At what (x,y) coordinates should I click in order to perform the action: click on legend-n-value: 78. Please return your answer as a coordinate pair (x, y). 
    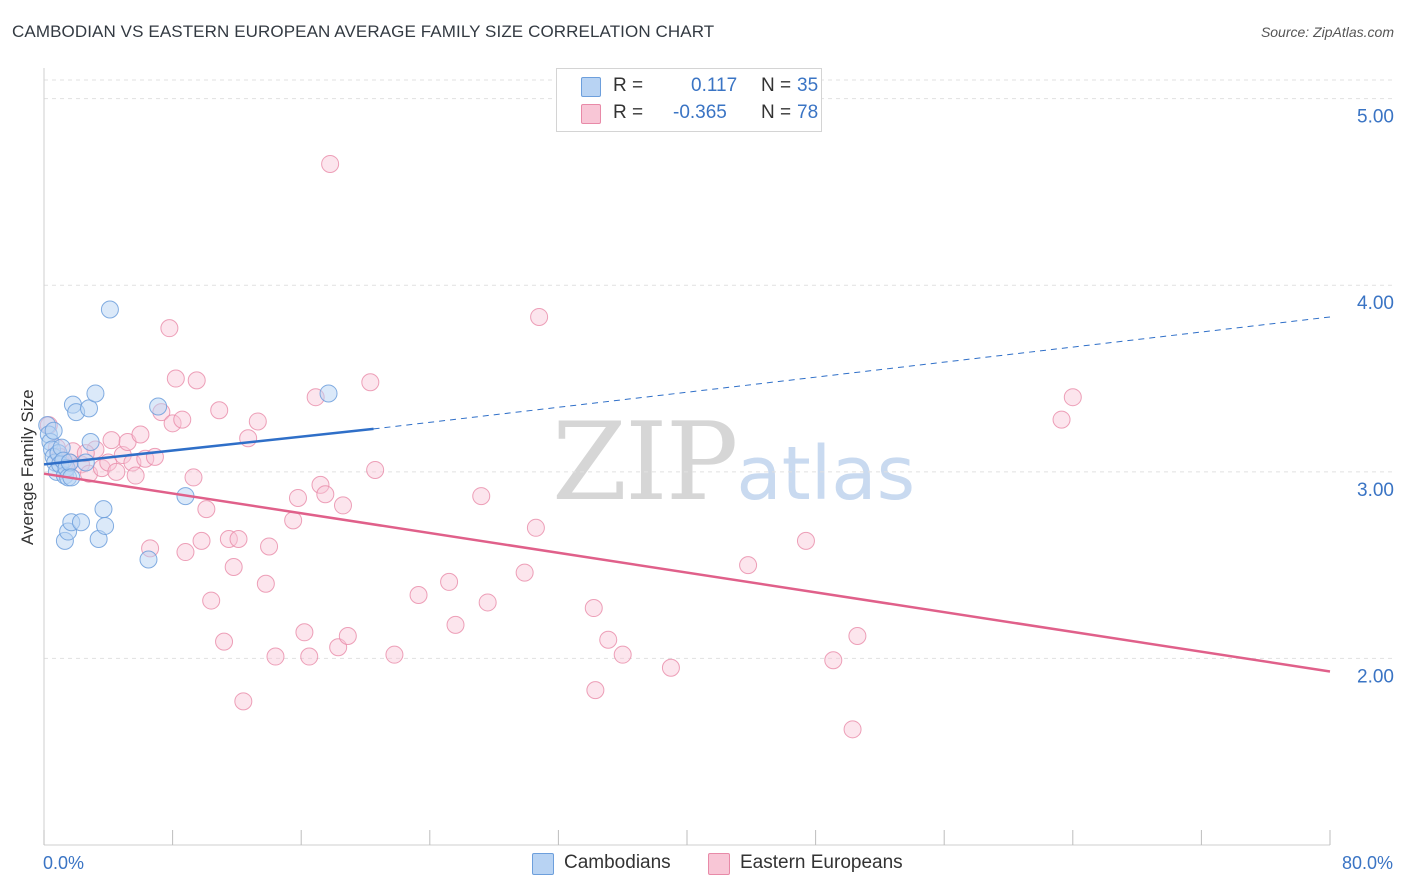
    Looking at the image, I should click on (808, 112).